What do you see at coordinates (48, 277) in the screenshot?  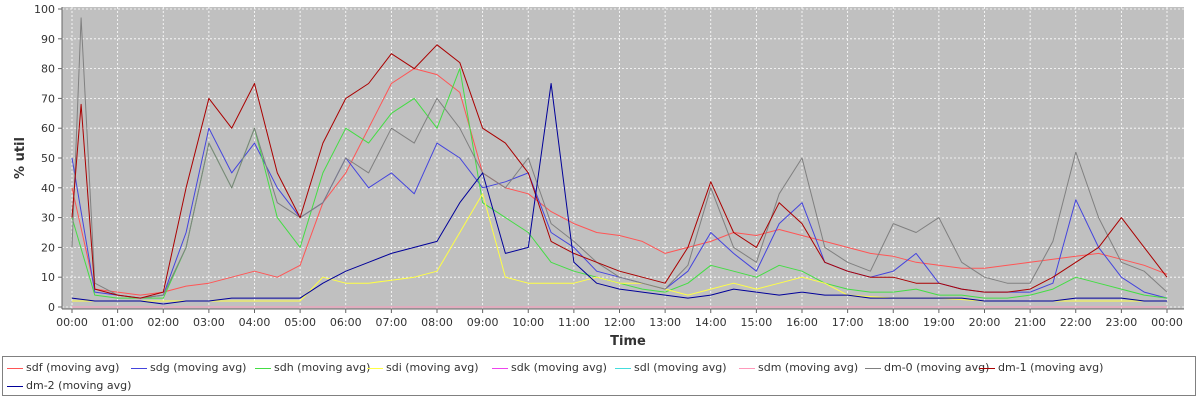 I see `y-tick-label: 10` at bounding box center [48, 277].